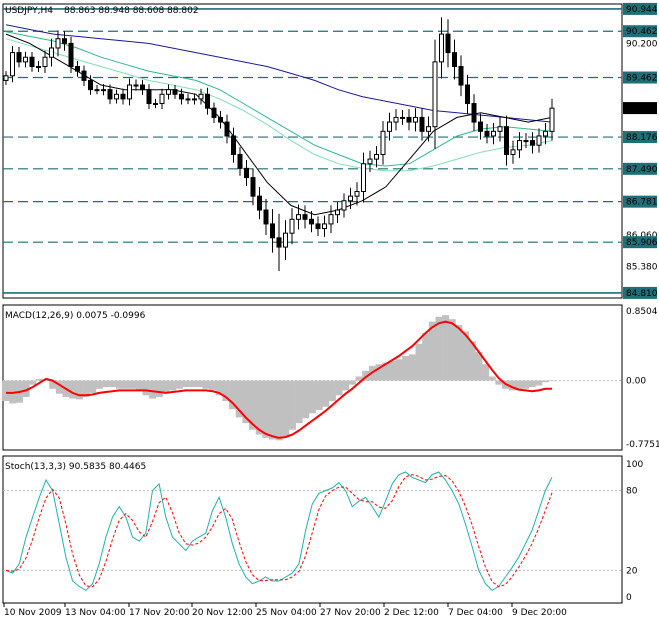 This screenshot has height=624, width=659. What do you see at coordinates (539, 613) in the screenshot?
I see `x-axis-label-8: 9 Dec 20:00` at bounding box center [539, 613].